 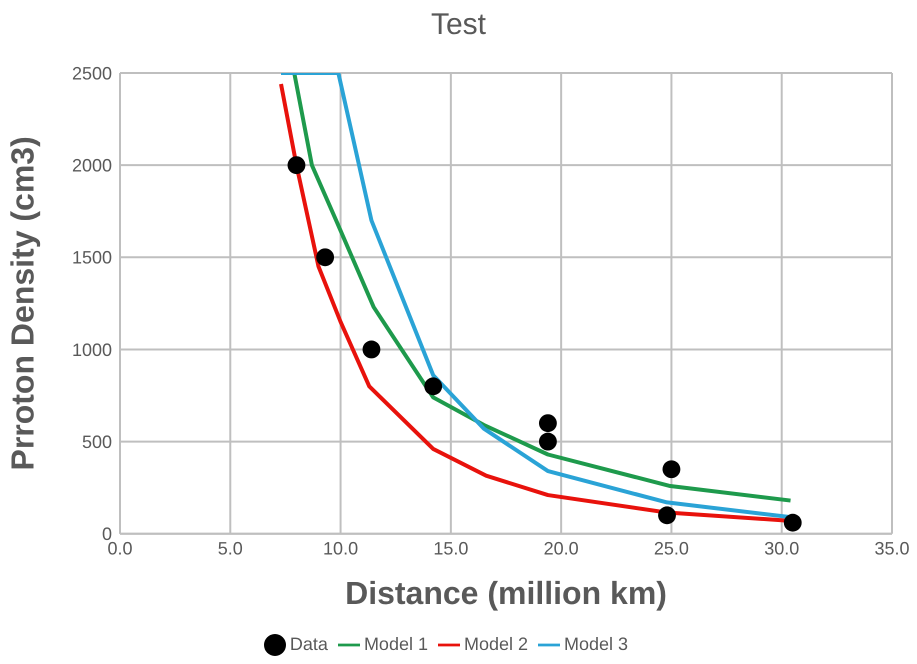 What do you see at coordinates (97, 442) in the screenshot?
I see `y-tick-label: 500` at bounding box center [97, 442].